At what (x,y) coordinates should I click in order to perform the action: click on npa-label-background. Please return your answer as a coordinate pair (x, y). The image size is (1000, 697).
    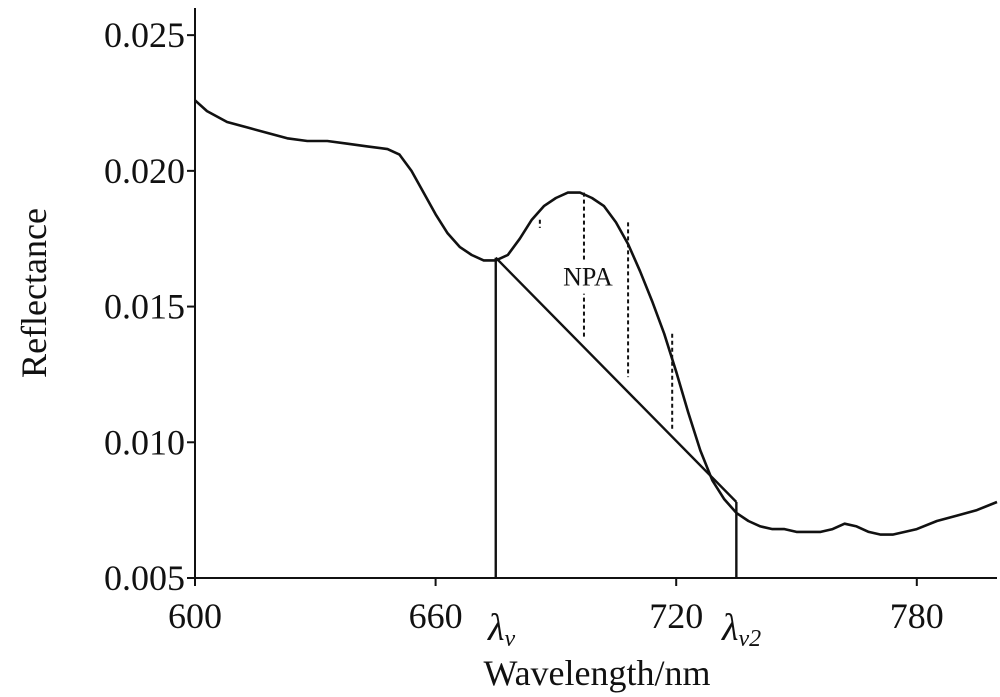
    Looking at the image, I should click on (587, 276).